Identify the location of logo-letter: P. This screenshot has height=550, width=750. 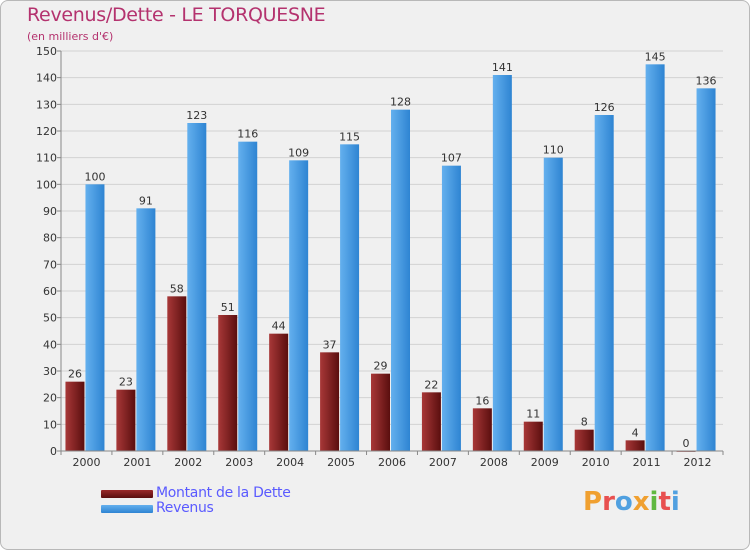
(593, 502).